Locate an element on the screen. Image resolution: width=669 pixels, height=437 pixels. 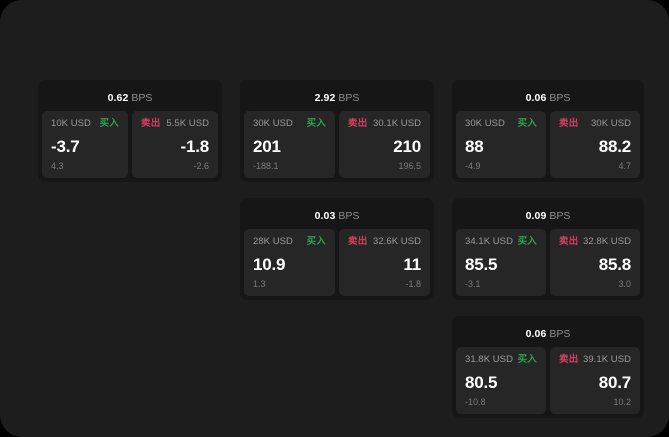
buy-price: 10.9 is located at coordinates (269, 264).